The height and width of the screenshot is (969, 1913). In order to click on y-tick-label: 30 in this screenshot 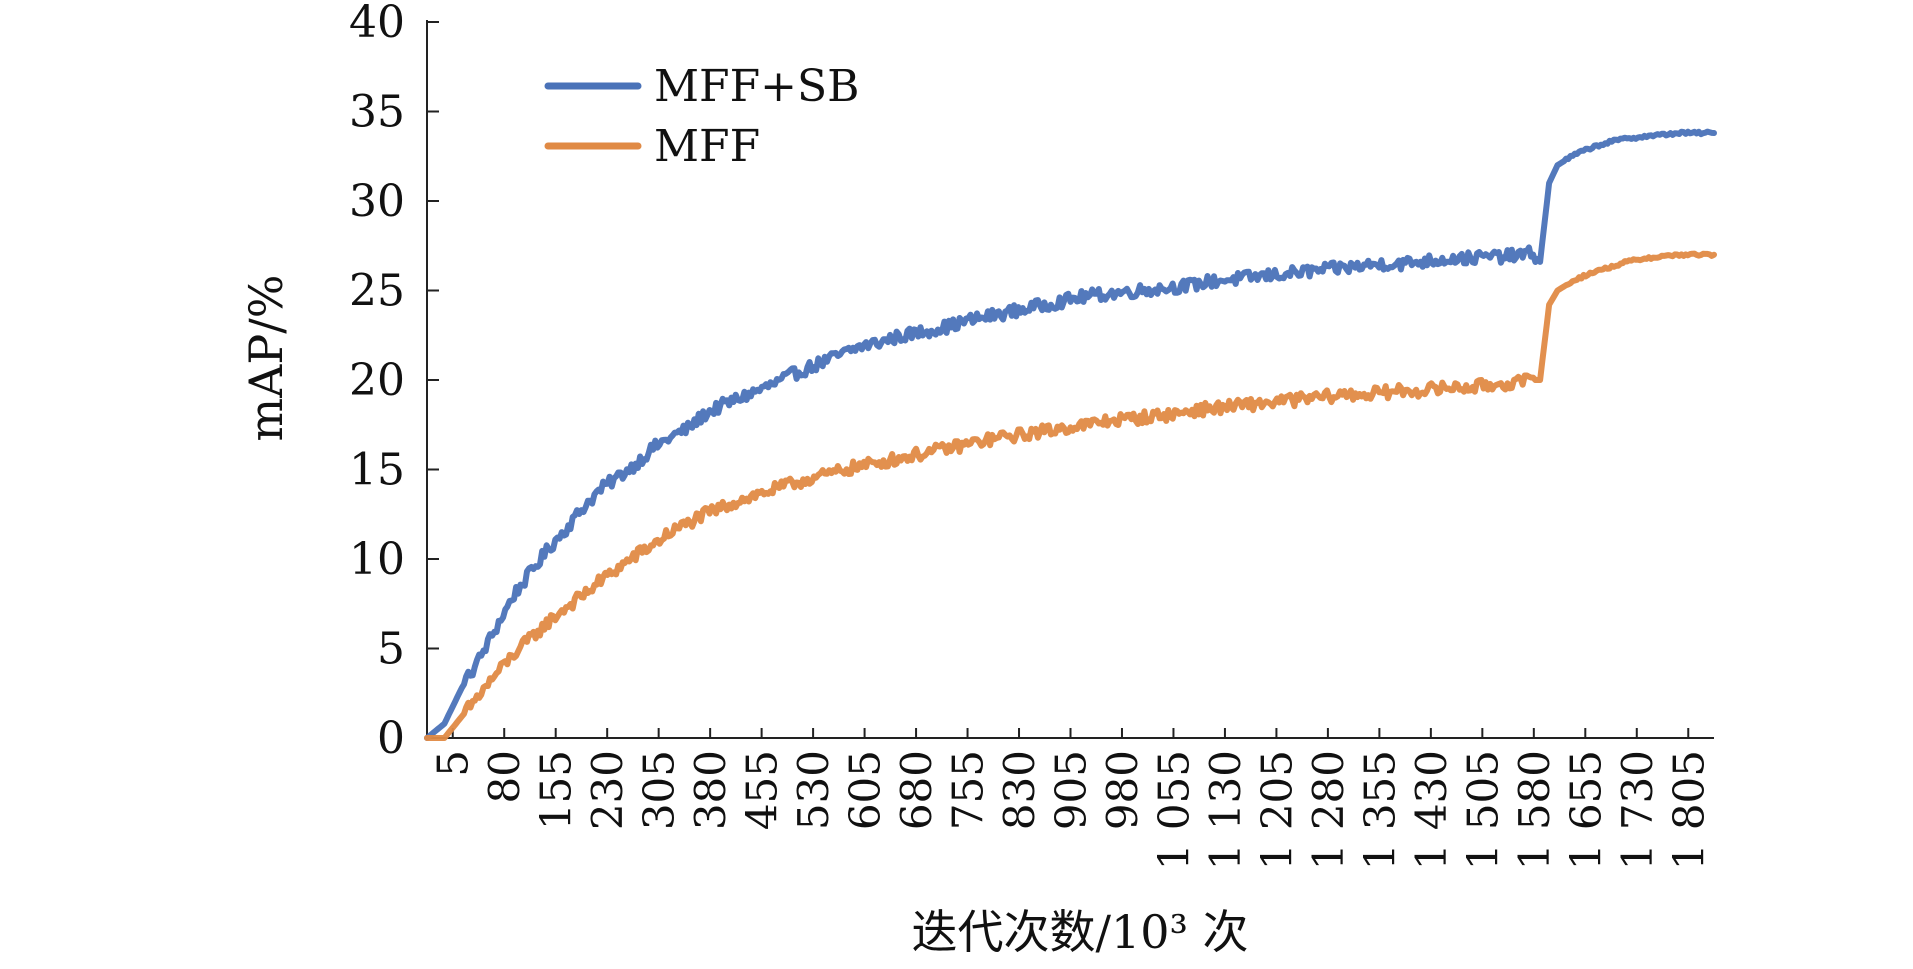, I will do `click(377, 201)`.